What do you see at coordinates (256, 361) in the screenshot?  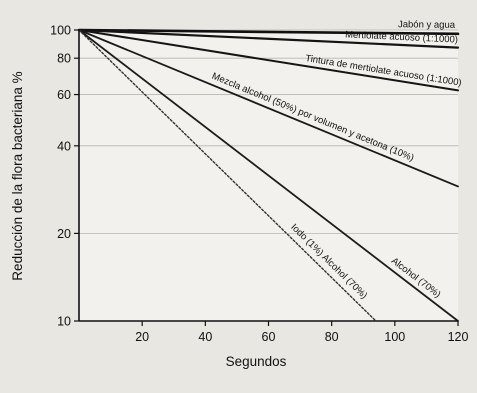 I see `x-axis-label: Segundos` at bounding box center [256, 361].